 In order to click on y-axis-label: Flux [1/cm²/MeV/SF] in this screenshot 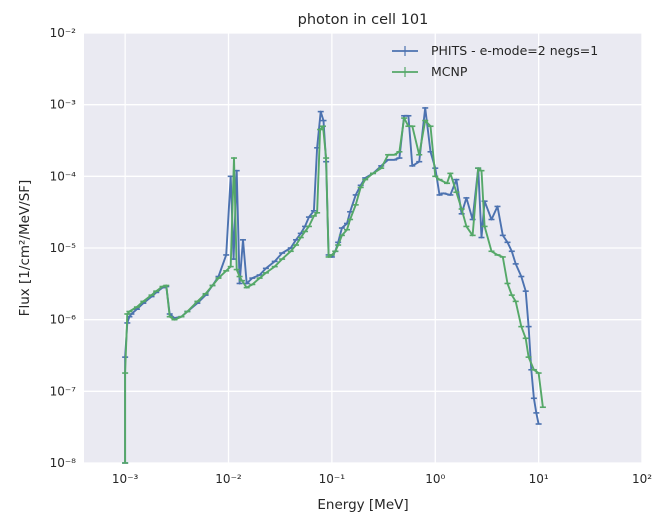, I will do `click(25, 248)`.